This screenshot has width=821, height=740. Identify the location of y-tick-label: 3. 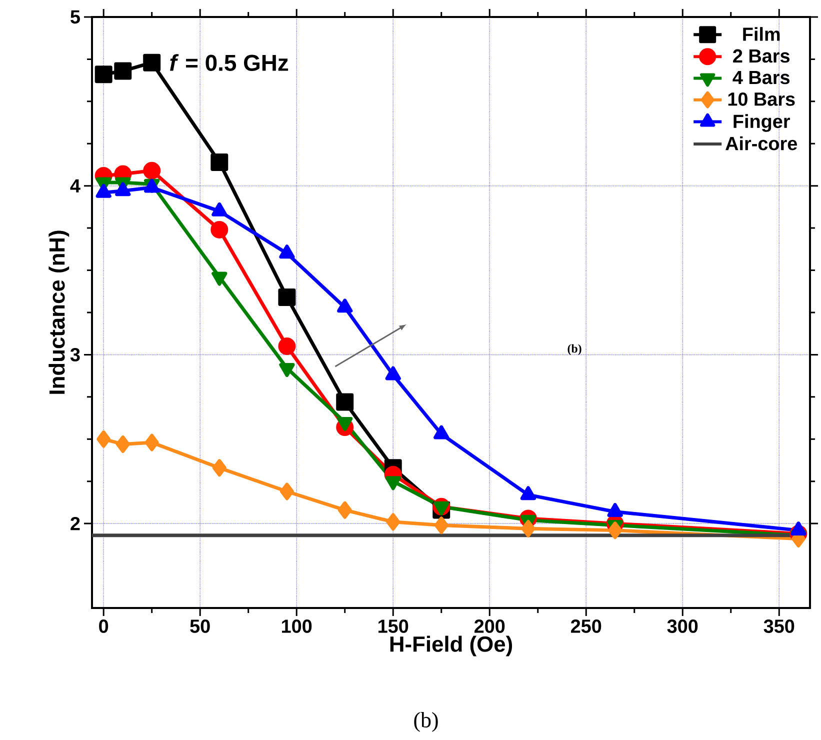
(75, 355).